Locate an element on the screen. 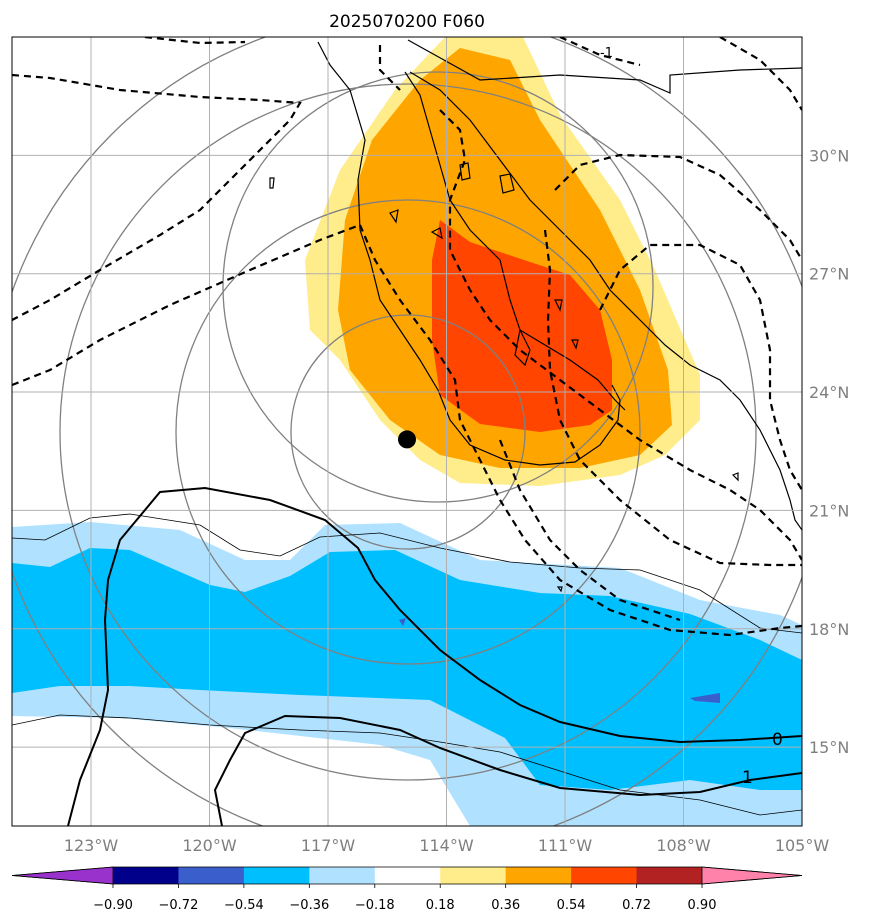  center-marker is located at coordinates (407, 439).